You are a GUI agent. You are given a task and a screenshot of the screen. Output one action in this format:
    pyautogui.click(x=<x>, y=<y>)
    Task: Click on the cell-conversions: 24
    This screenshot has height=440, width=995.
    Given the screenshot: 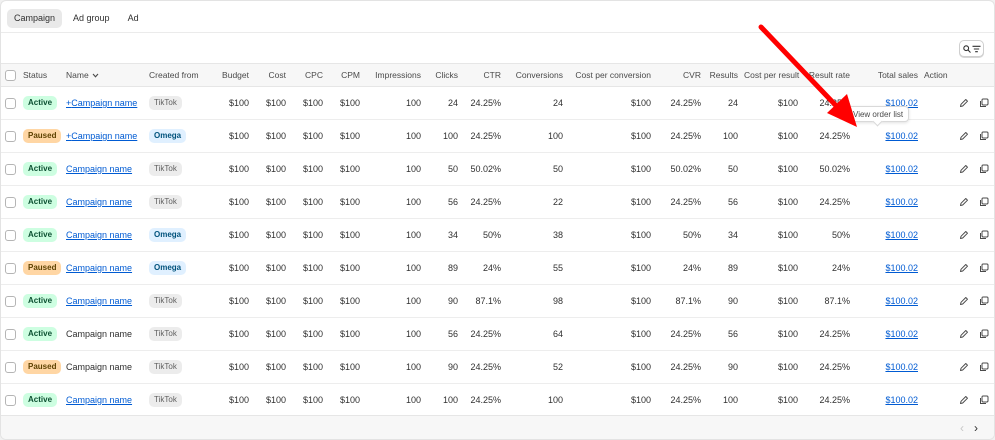 What is the action you would take?
    pyautogui.click(x=557, y=103)
    